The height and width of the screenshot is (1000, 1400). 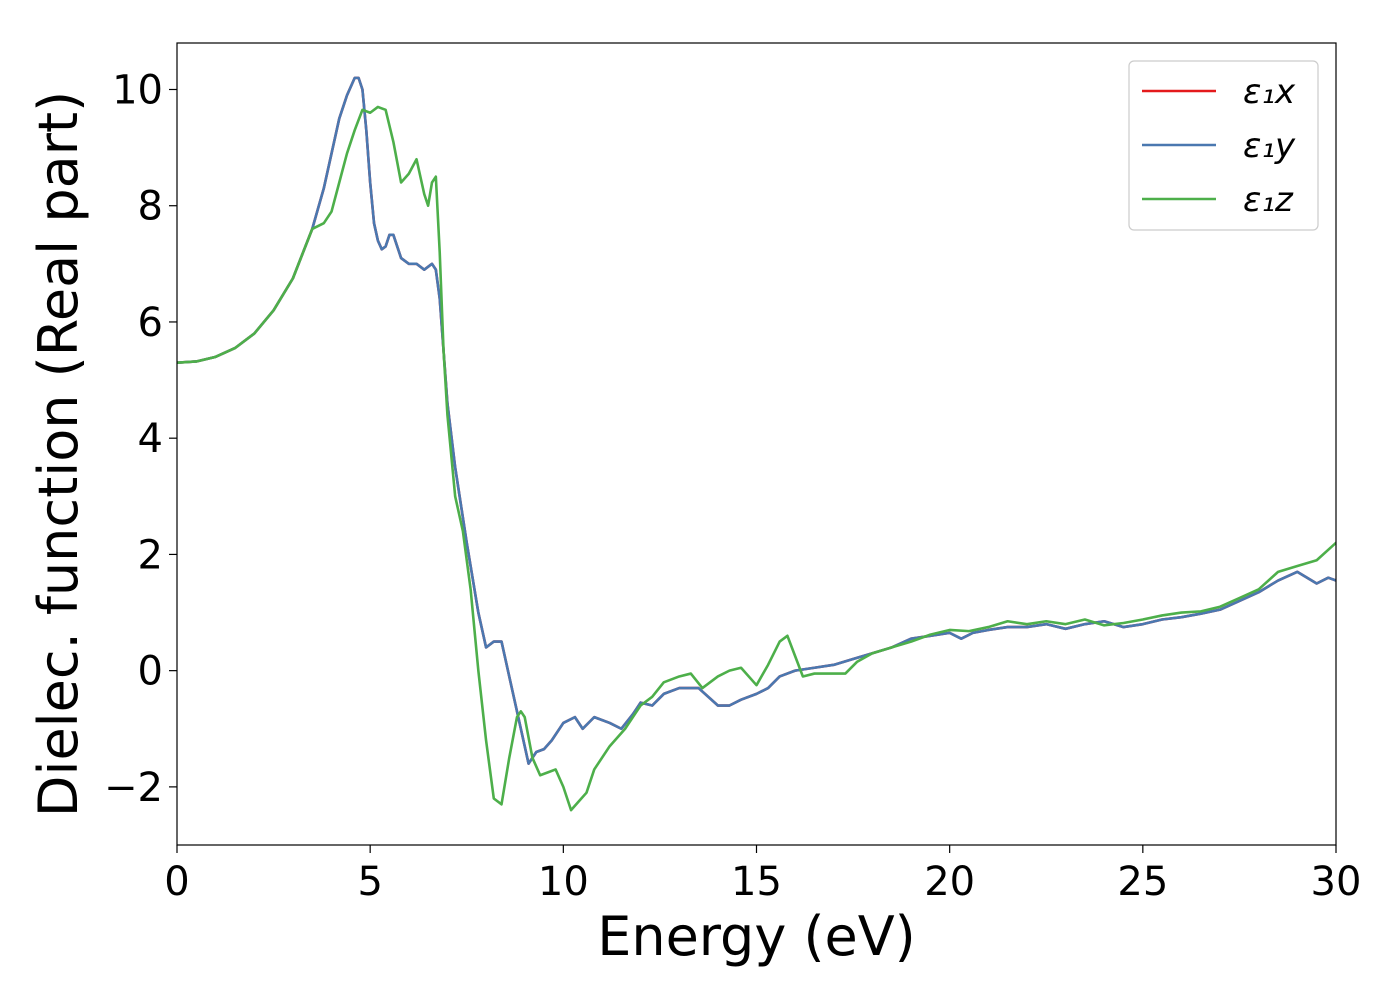 I want to click on x-tick-label: 10, so click(x=563, y=882).